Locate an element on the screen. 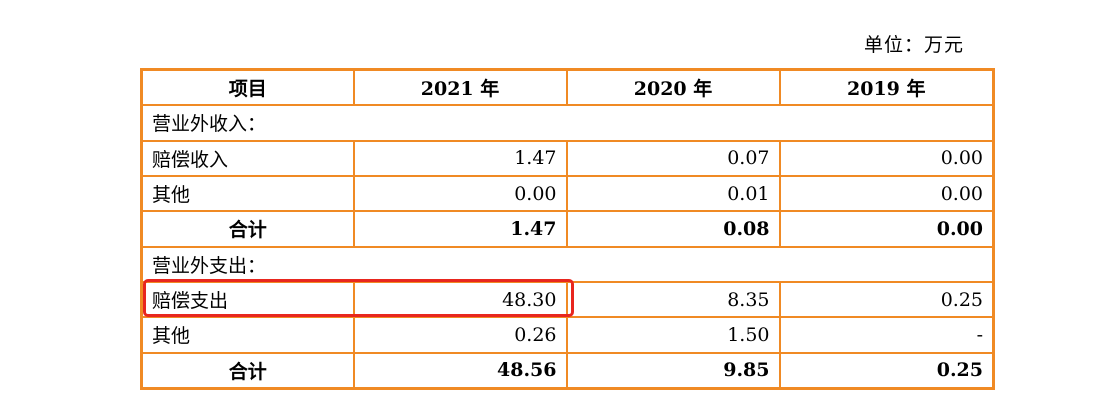 This screenshot has height=403, width=1115. unit-label: 单位：万元 is located at coordinates (914, 45).